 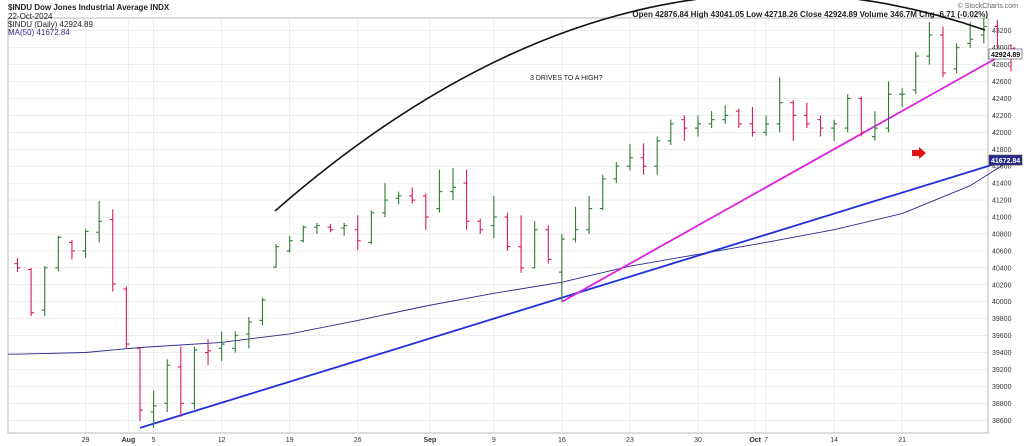 I want to click on x-tick-label: 23, so click(x=630, y=440).